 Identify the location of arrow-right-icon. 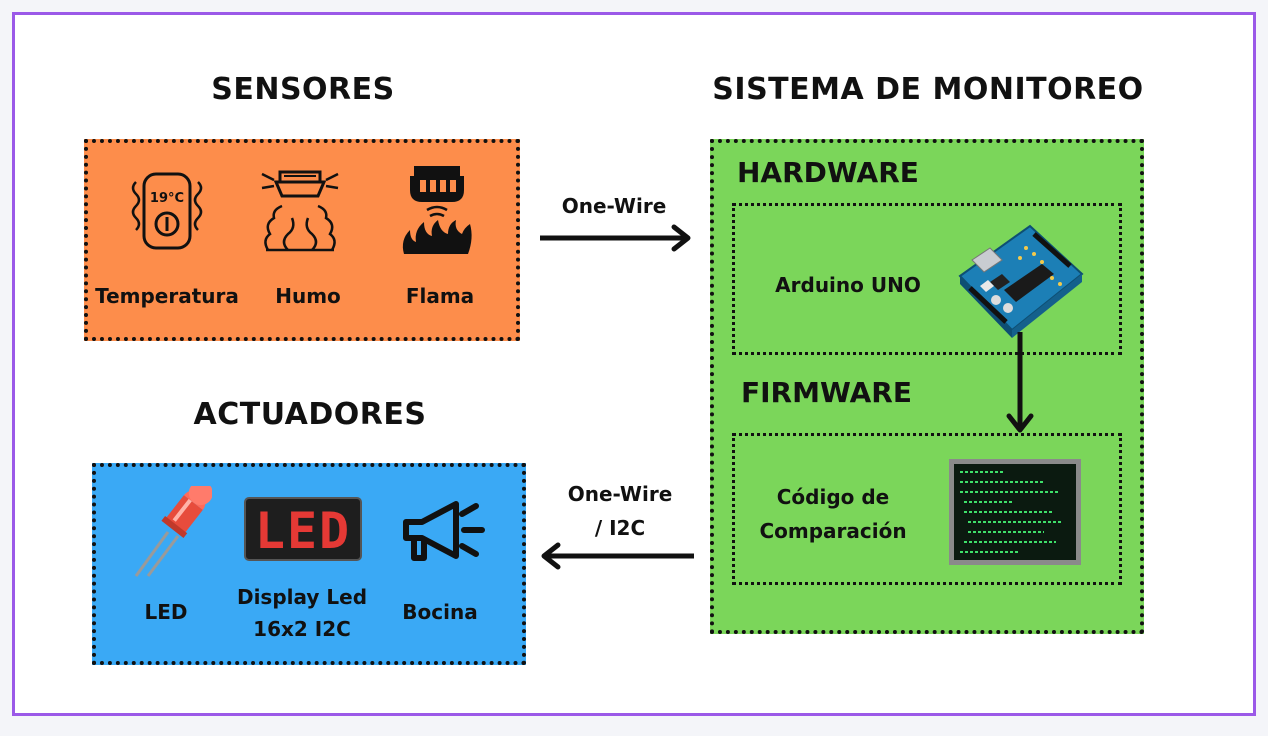
(616, 238).